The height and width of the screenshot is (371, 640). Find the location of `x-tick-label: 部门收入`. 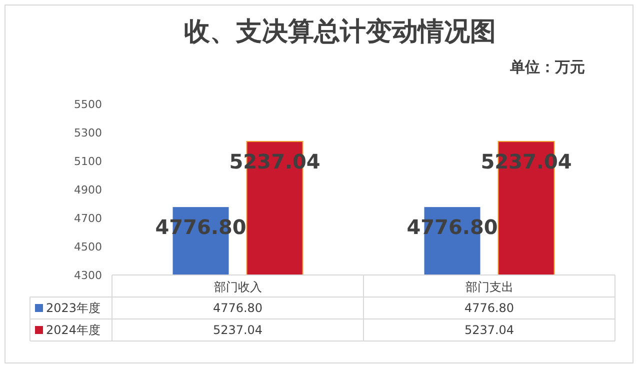

x-tick-label: 部门收入 is located at coordinates (238, 287).